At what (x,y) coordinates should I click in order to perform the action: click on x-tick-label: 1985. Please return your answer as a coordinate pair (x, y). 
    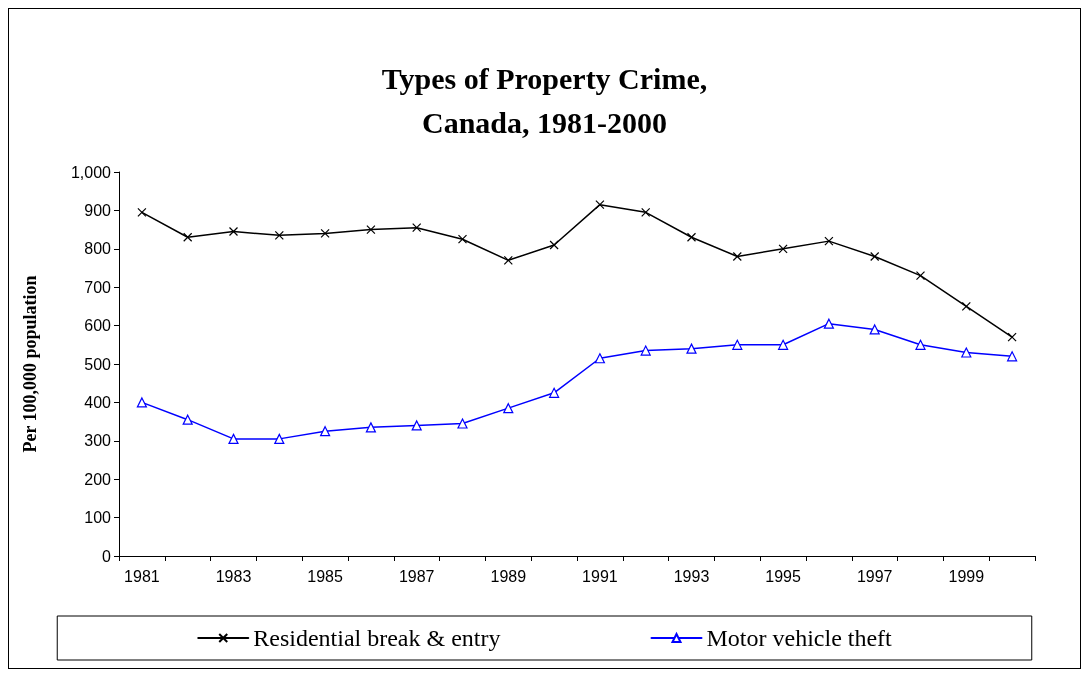
    Looking at the image, I should click on (325, 576).